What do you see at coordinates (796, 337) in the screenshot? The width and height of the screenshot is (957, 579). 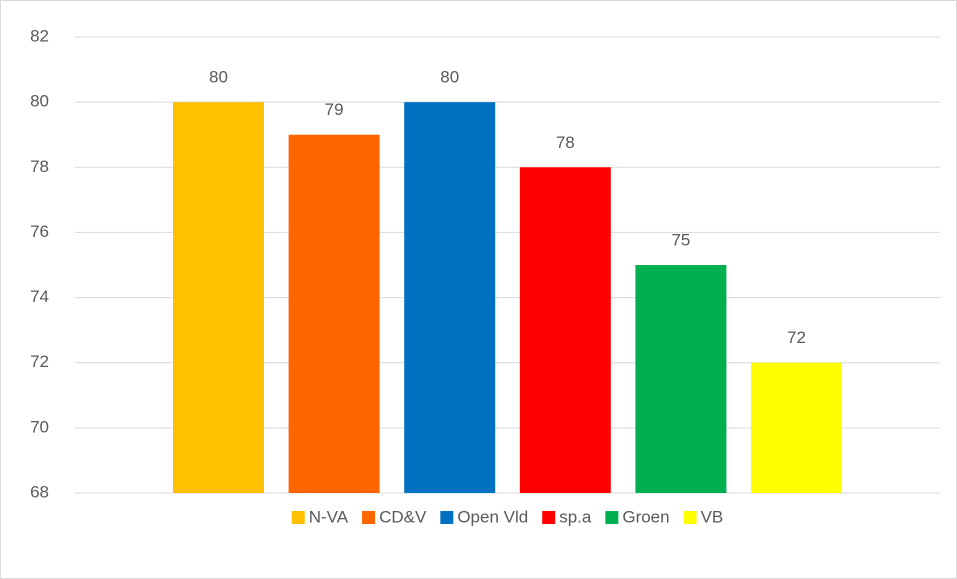 I see `data-label: 72` at bounding box center [796, 337].